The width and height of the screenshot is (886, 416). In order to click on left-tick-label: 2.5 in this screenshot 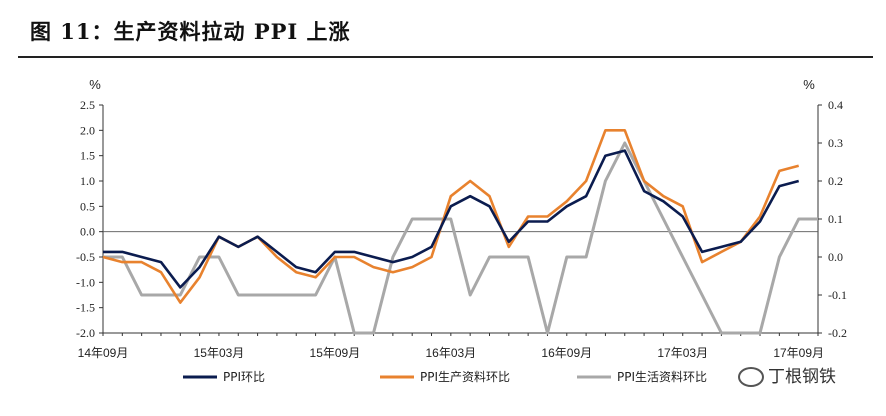, I will do `click(87, 105)`.